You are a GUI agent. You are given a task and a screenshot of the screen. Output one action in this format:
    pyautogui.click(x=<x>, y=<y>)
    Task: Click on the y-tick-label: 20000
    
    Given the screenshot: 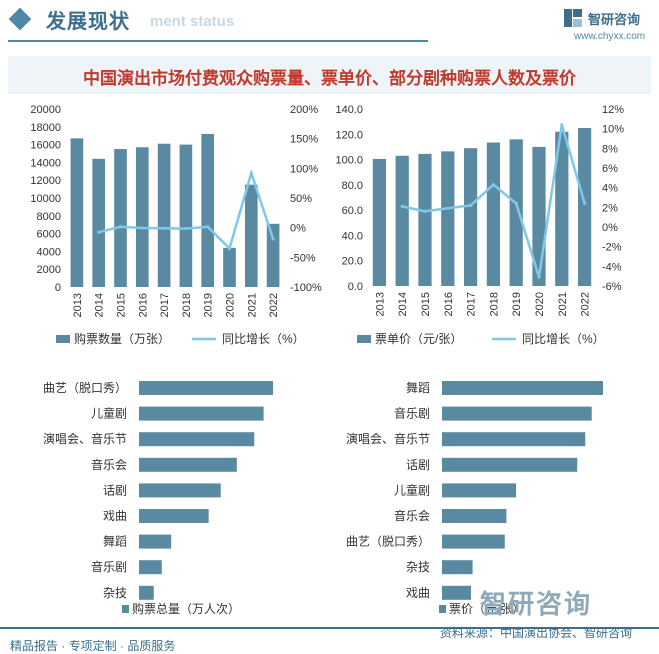 What is the action you would take?
    pyautogui.click(x=45, y=110)
    